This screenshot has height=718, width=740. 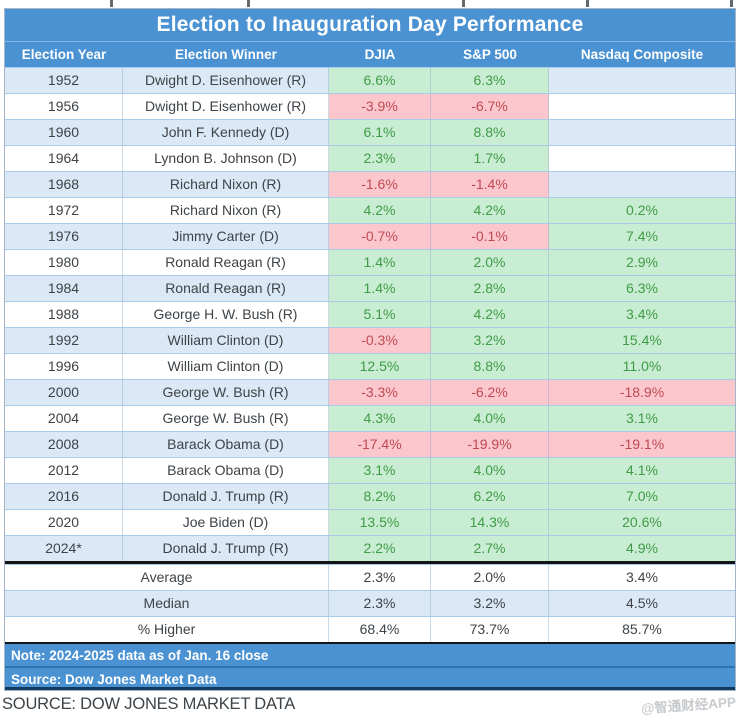 What do you see at coordinates (226, 210) in the screenshot?
I see `winner-cell: Richard Nixon (R)` at bounding box center [226, 210].